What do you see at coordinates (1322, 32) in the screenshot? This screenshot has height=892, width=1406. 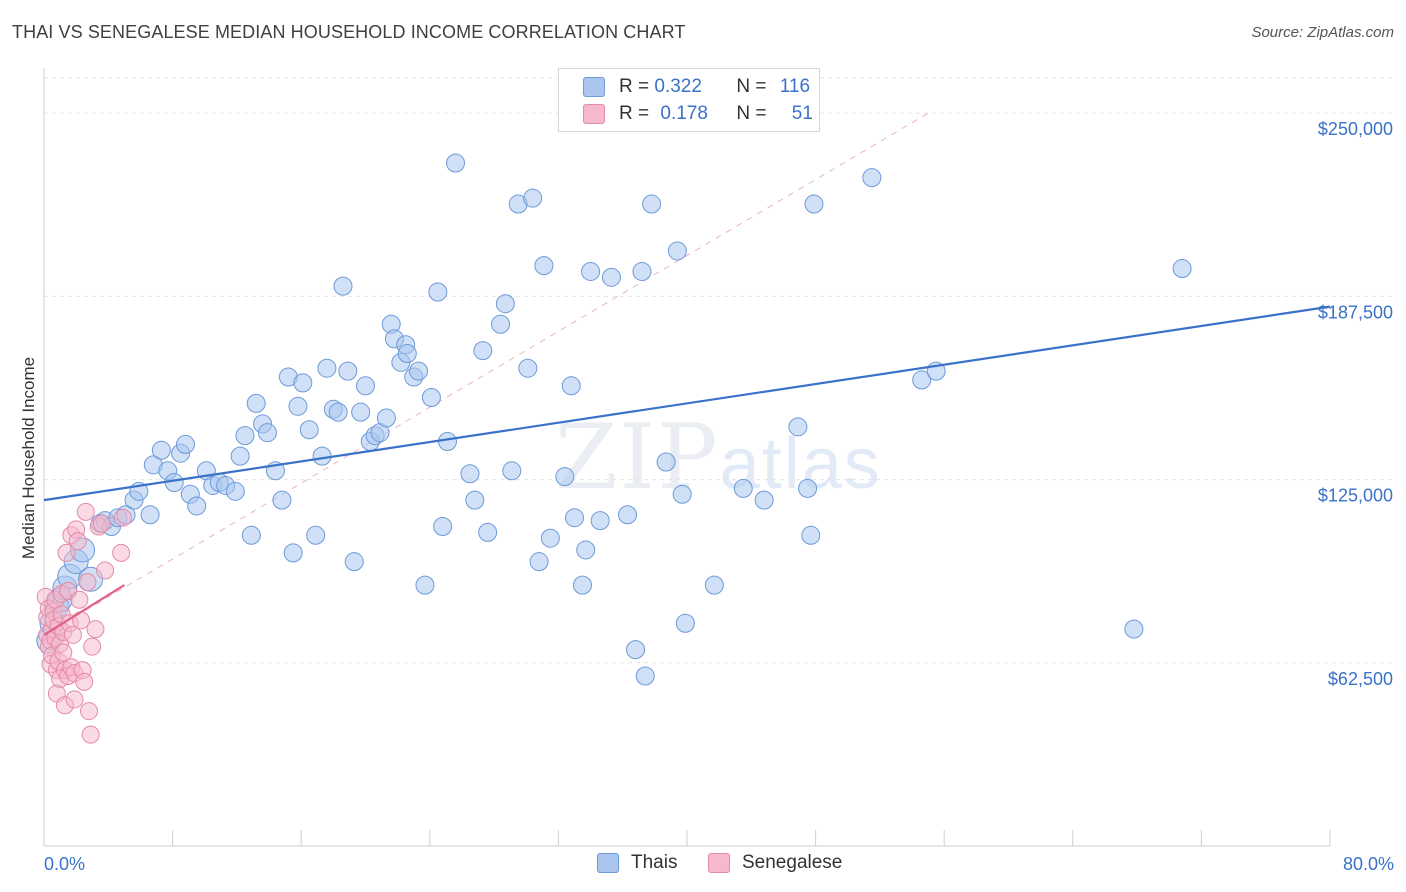 I see `source-label: Source: ZipAtlas.com` at bounding box center [1322, 32].